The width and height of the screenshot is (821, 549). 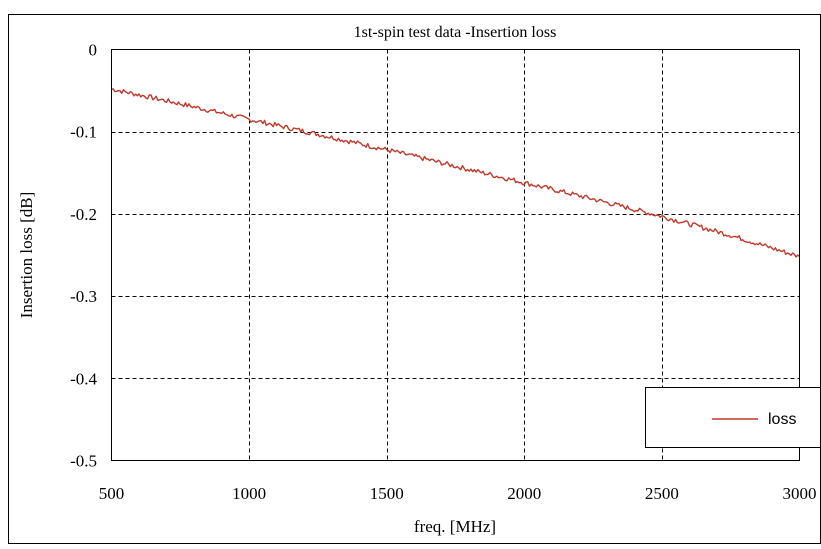 What do you see at coordinates (83, 214) in the screenshot?
I see `y-tick-label: -0.2` at bounding box center [83, 214].